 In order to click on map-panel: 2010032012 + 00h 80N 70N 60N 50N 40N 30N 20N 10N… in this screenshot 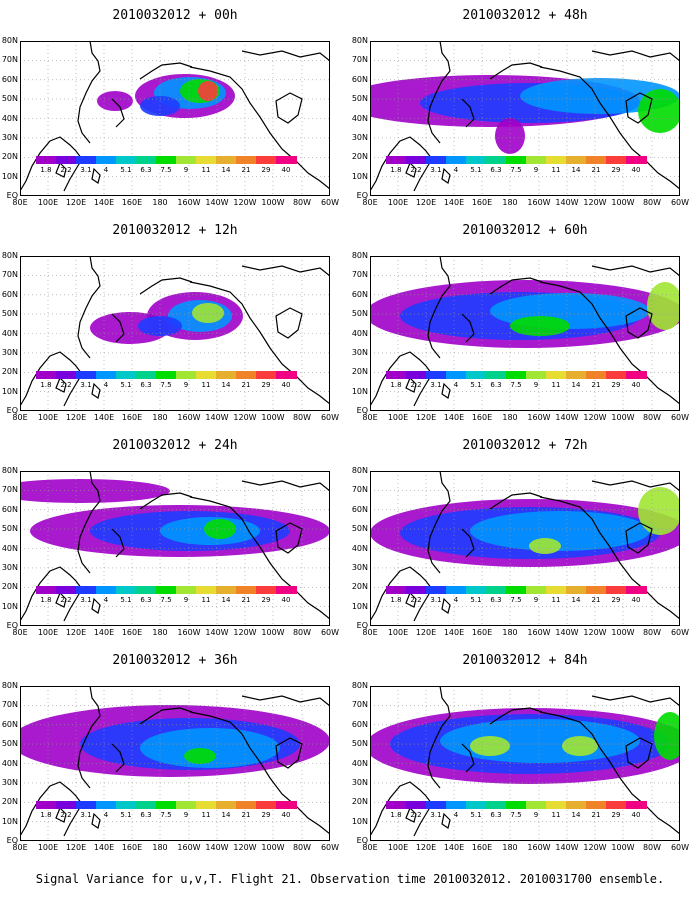, I will do `click(175, 107)`.